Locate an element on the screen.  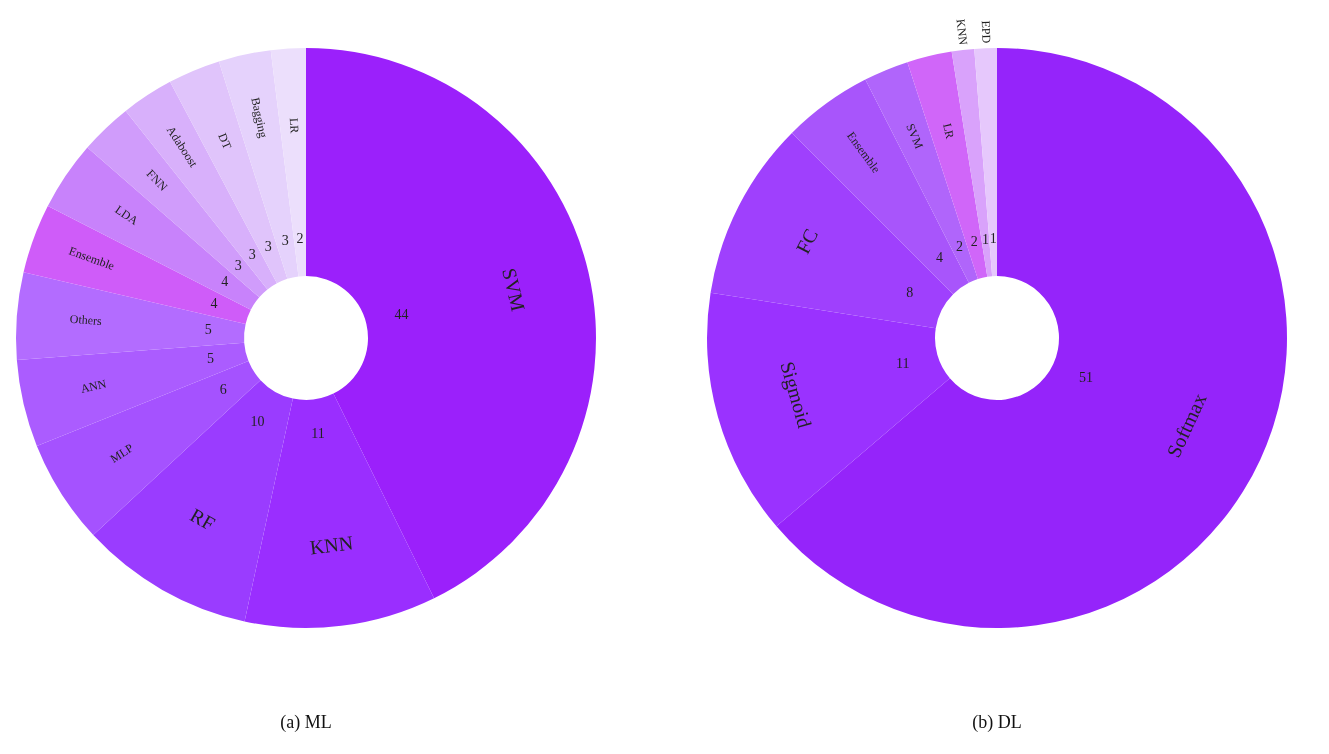
slice-label: RF is located at coordinates (202, 519).